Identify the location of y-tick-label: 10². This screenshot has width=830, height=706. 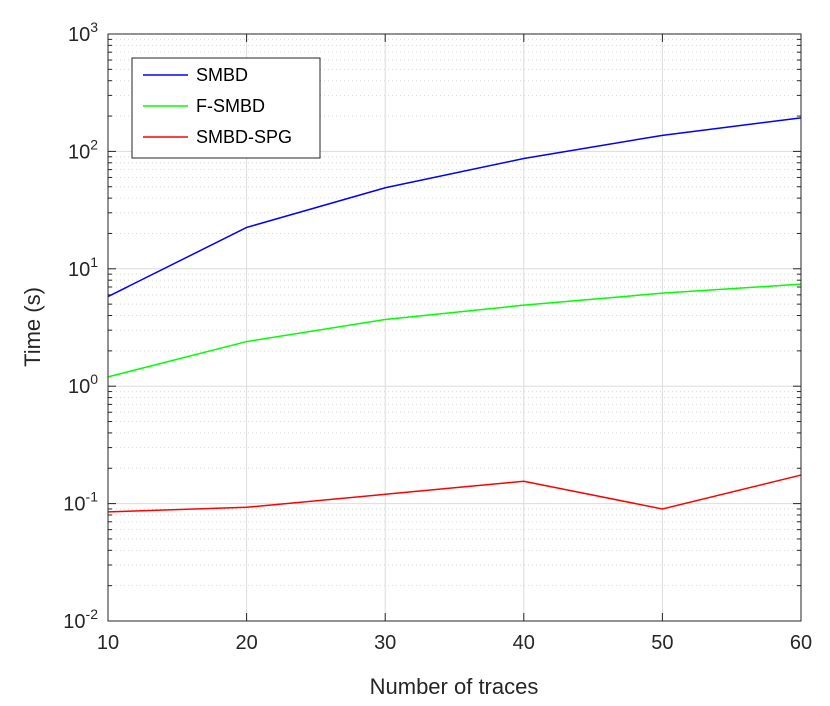
(83, 149).